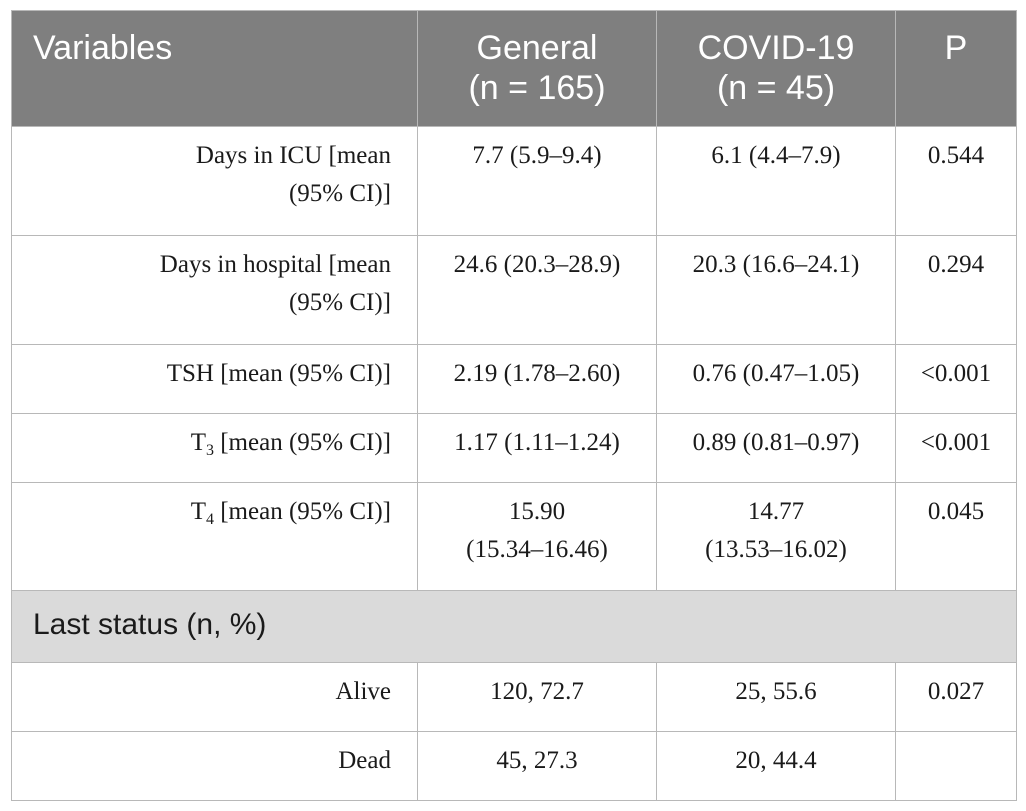 The height and width of the screenshot is (811, 1026). I want to click on cell-covid-line1: 14.77, so click(776, 511).